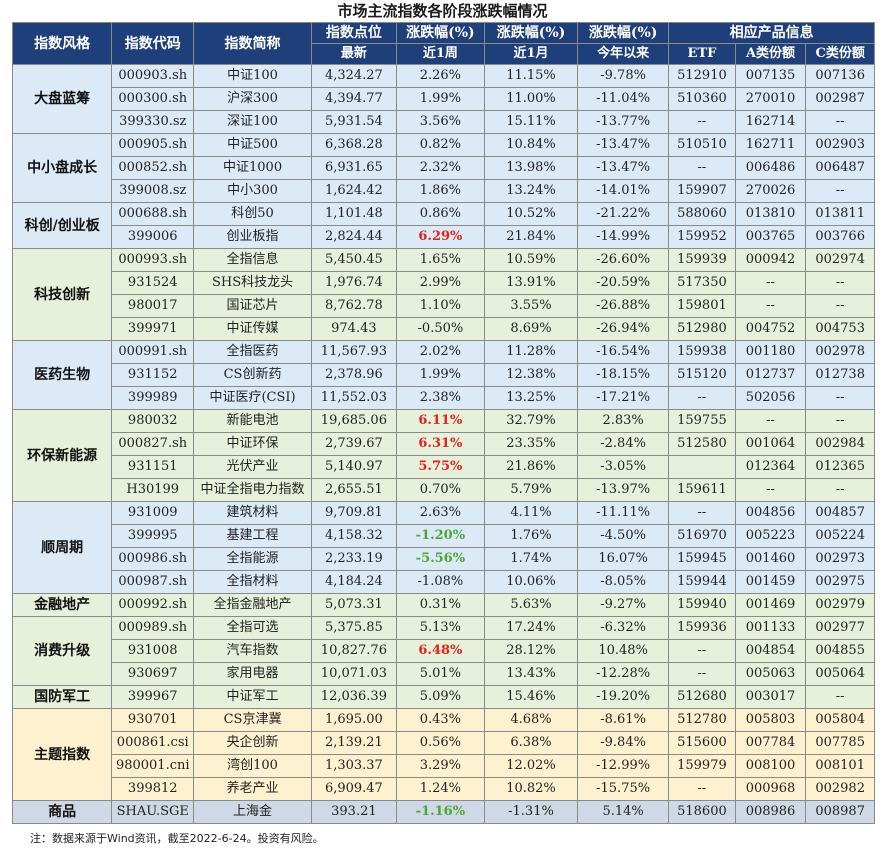 This screenshot has width=885, height=863. I want to click on class-a-cell: 162711, so click(770, 145).